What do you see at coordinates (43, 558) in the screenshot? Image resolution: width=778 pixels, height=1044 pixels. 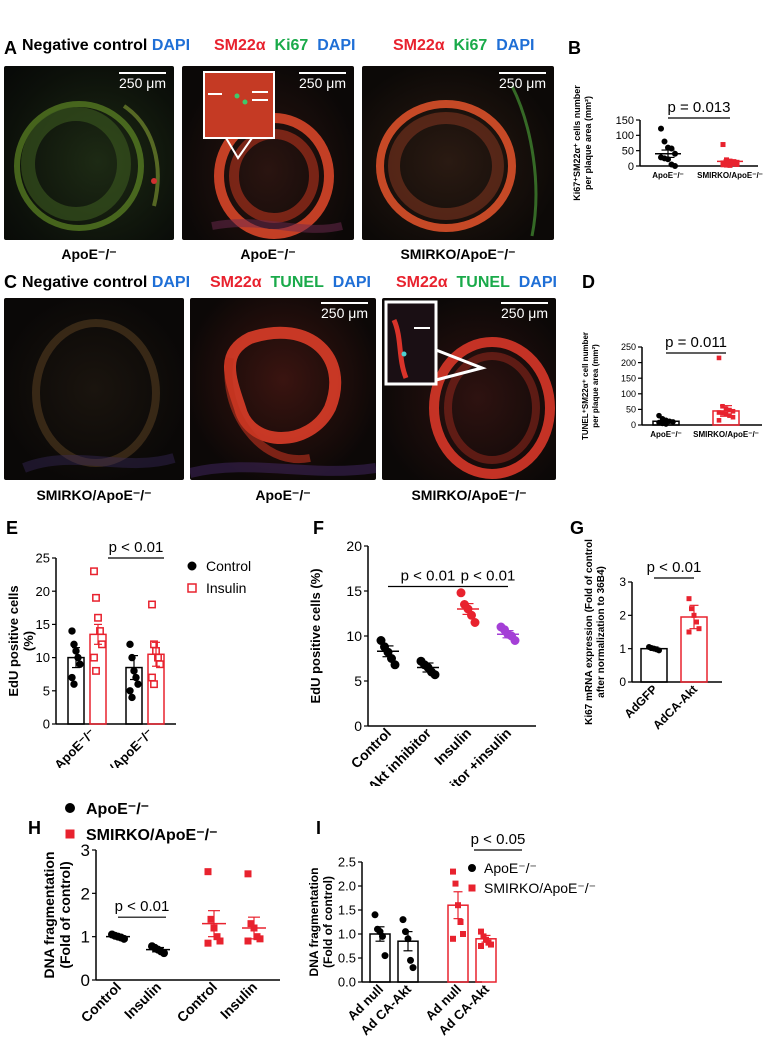 I see `y-tick-label: 25` at bounding box center [43, 558].